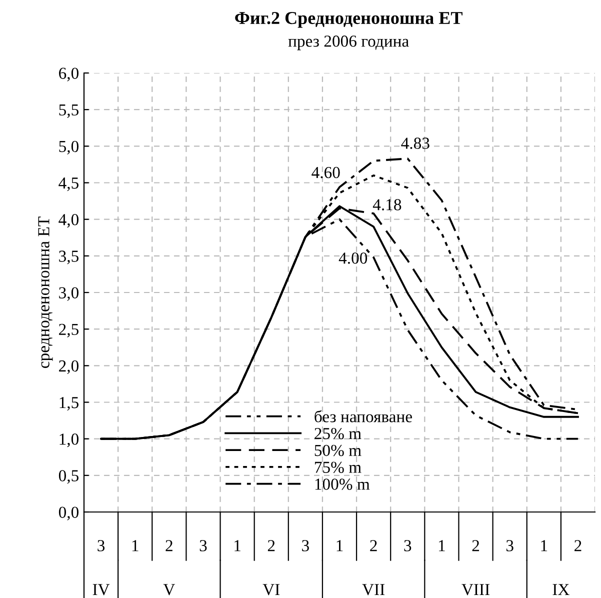  I want to click on text: IX, so click(561, 590).